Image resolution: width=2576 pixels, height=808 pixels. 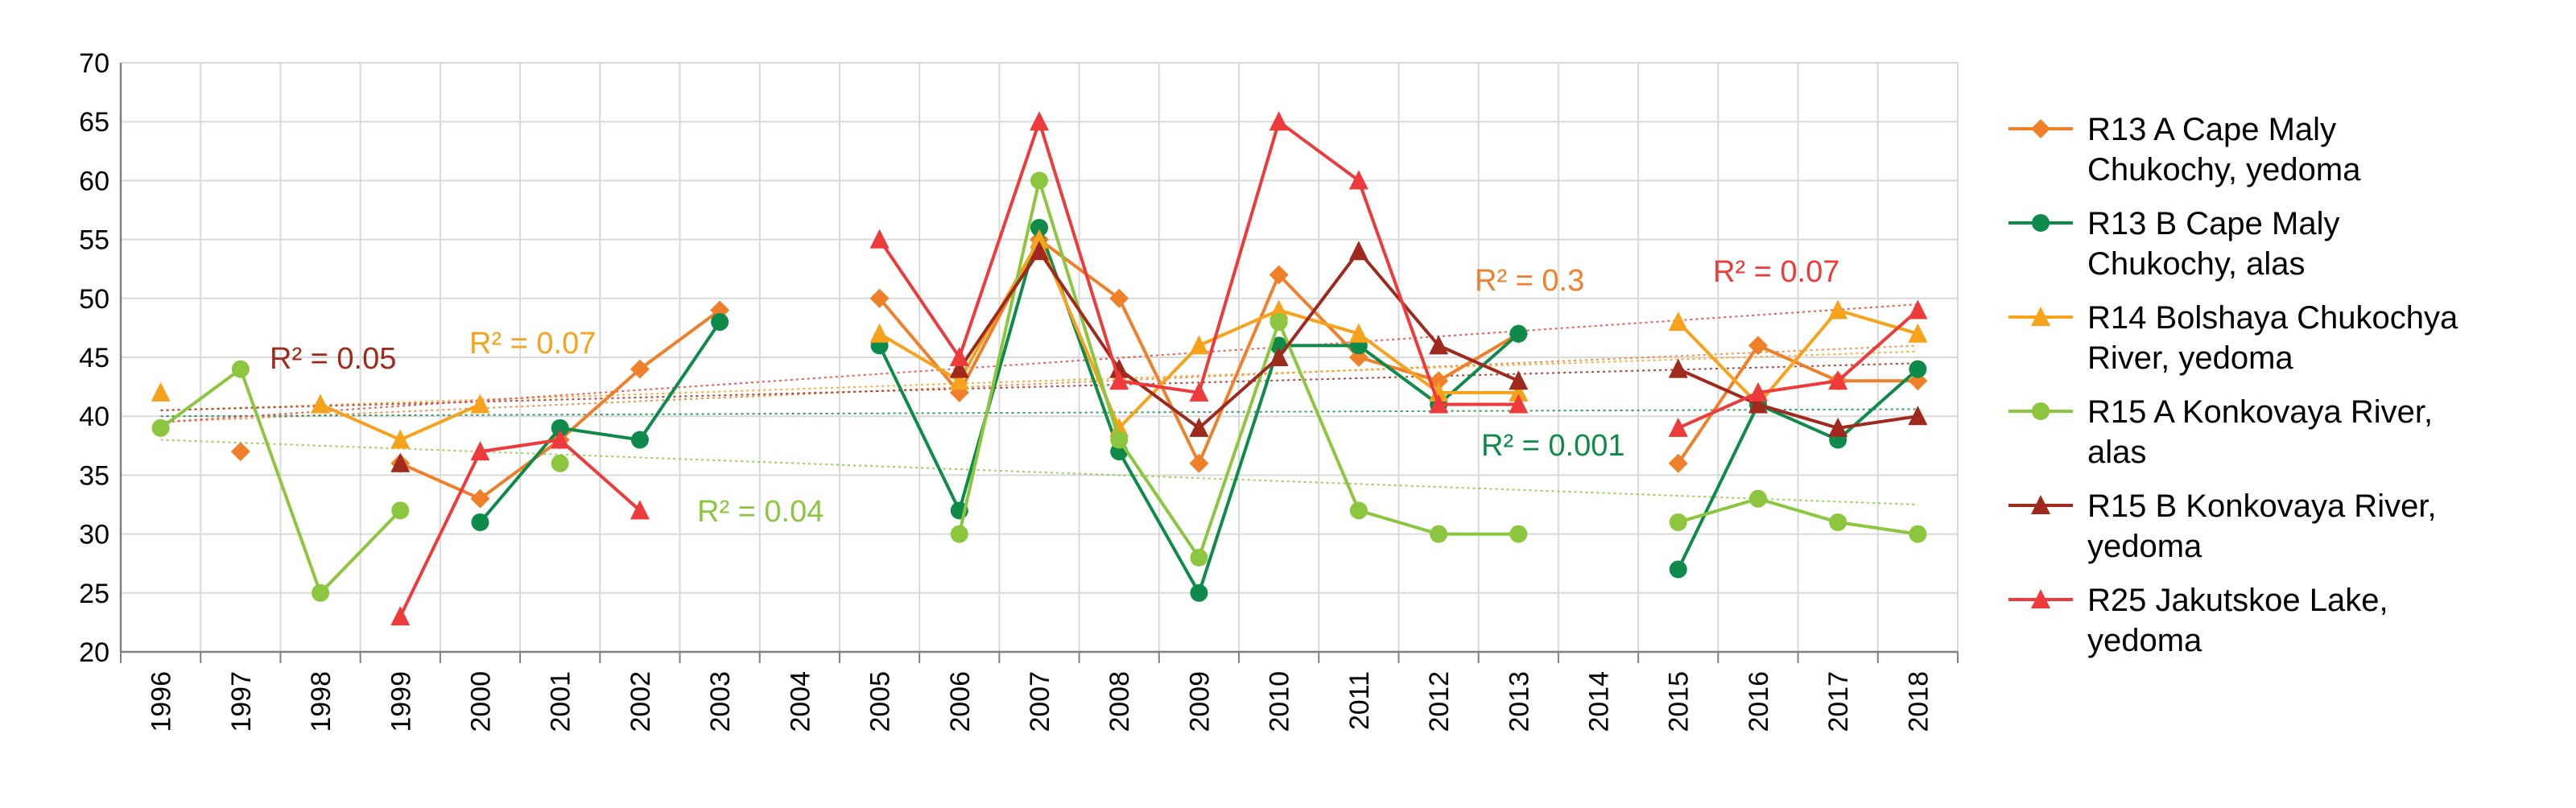 I want to click on legend-label-r14-bolshaya-chukochya-river-yedoma: R14 Bolshaya Chukochya River, yedoma, so click(x=2272, y=338).